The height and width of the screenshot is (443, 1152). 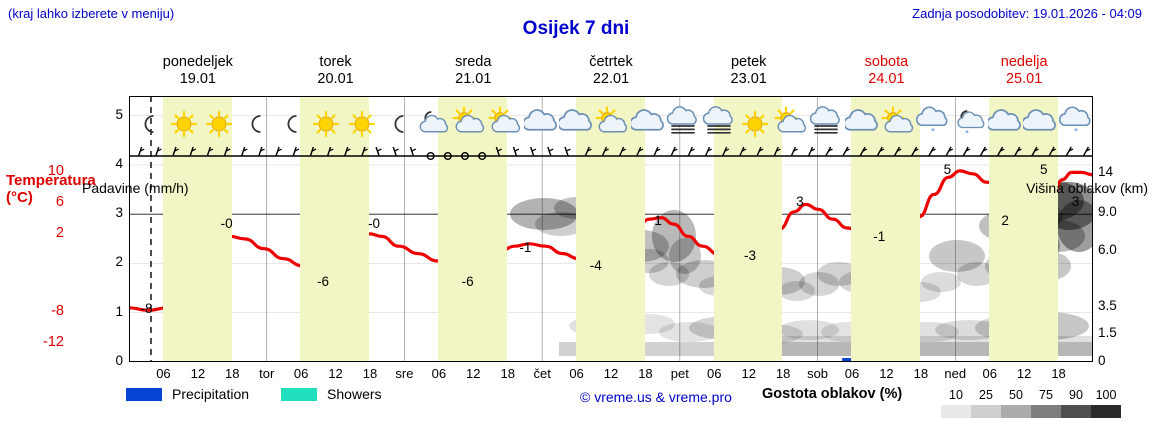 I want to click on day-header: četrtek 22.01, so click(x=611, y=71).